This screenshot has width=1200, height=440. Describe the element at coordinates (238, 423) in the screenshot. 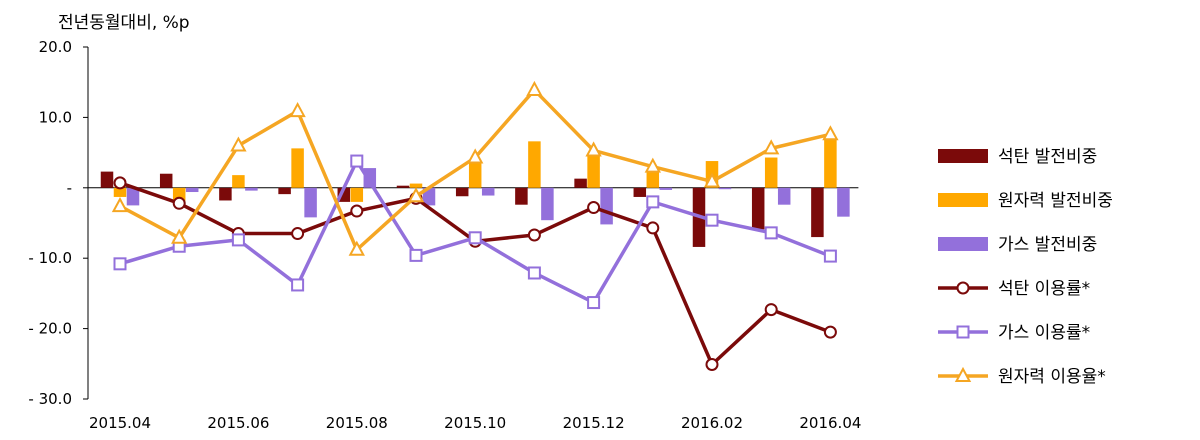

I see `x-tick-label: 2015.06` at that location.